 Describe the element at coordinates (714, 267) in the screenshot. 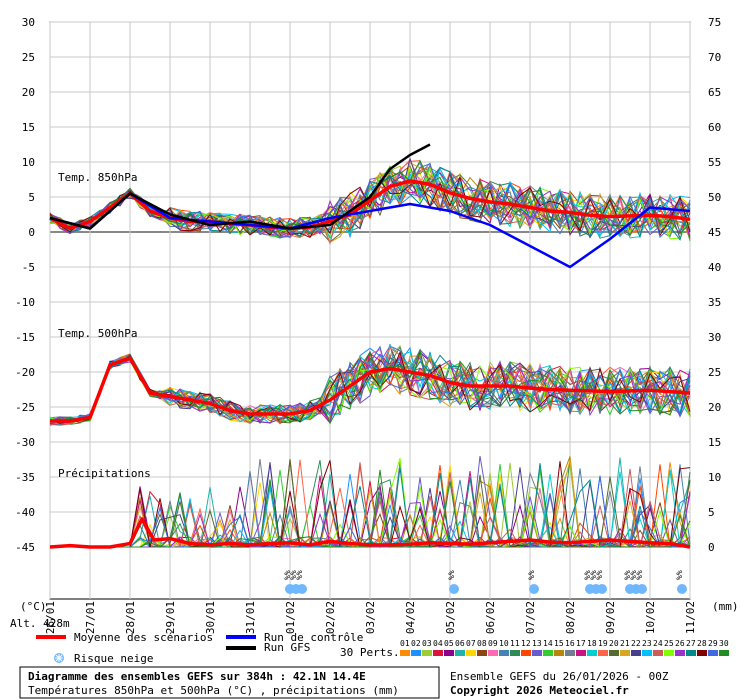

I see `y-right-tick-label: 40` at that location.